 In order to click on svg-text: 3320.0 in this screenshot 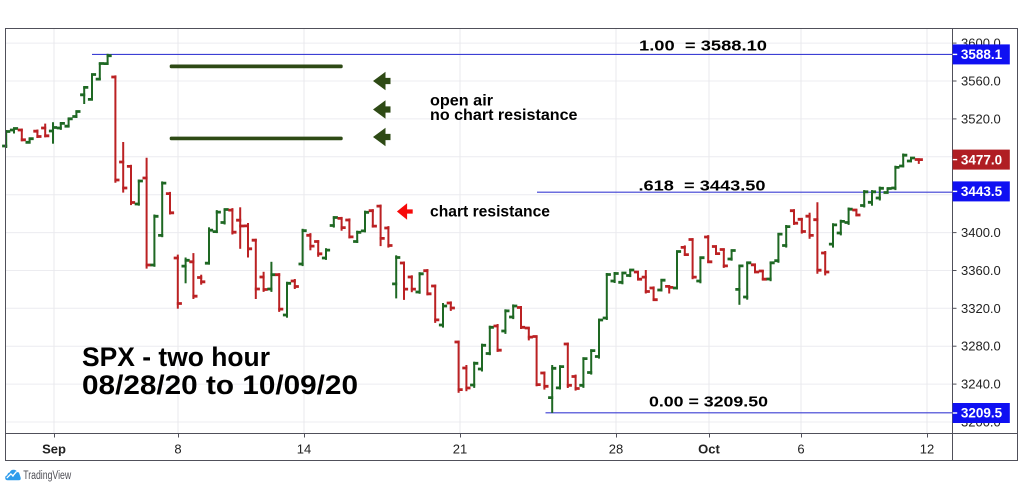, I will do `click(981, 308)`.